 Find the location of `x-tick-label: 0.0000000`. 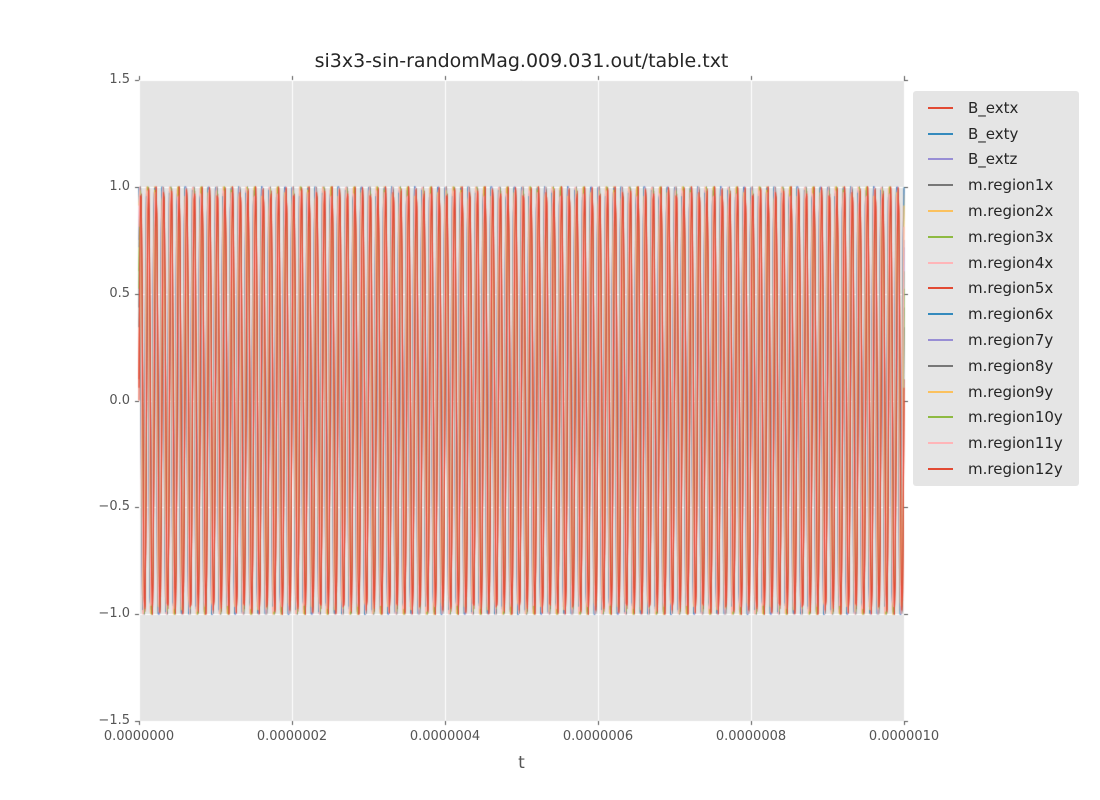

x-tick-label: 0.0000000 is located at coordinates (139, 736).